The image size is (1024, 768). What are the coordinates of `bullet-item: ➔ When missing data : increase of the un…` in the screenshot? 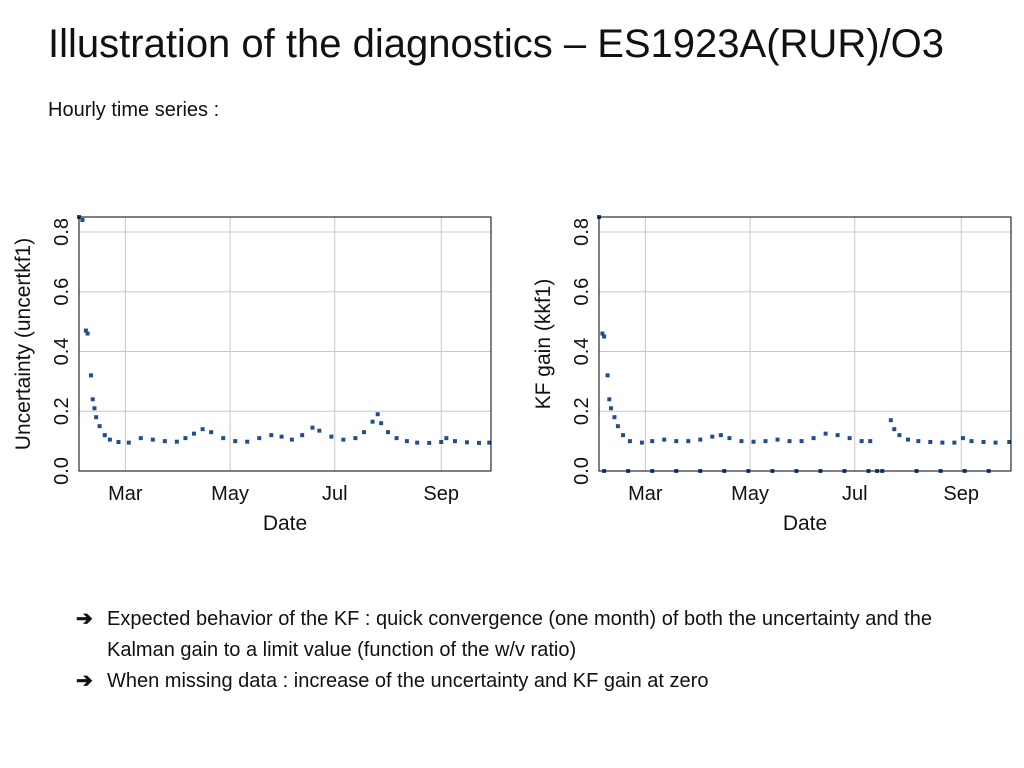 It's located at (526, 681).